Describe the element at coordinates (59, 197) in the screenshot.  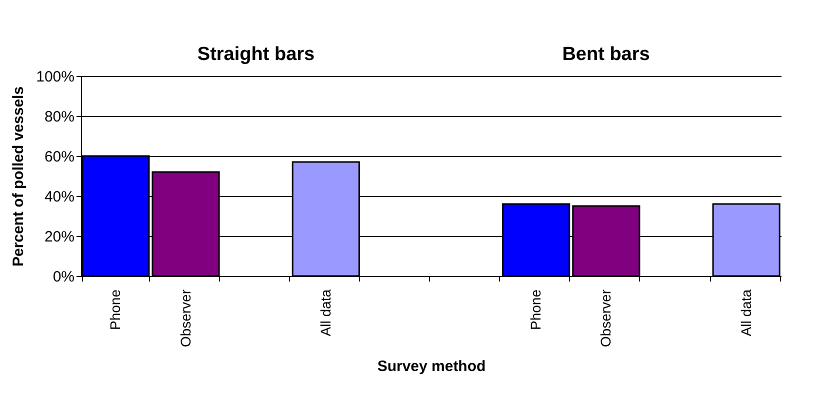
I see `y-tick-label: 40%` at that location.